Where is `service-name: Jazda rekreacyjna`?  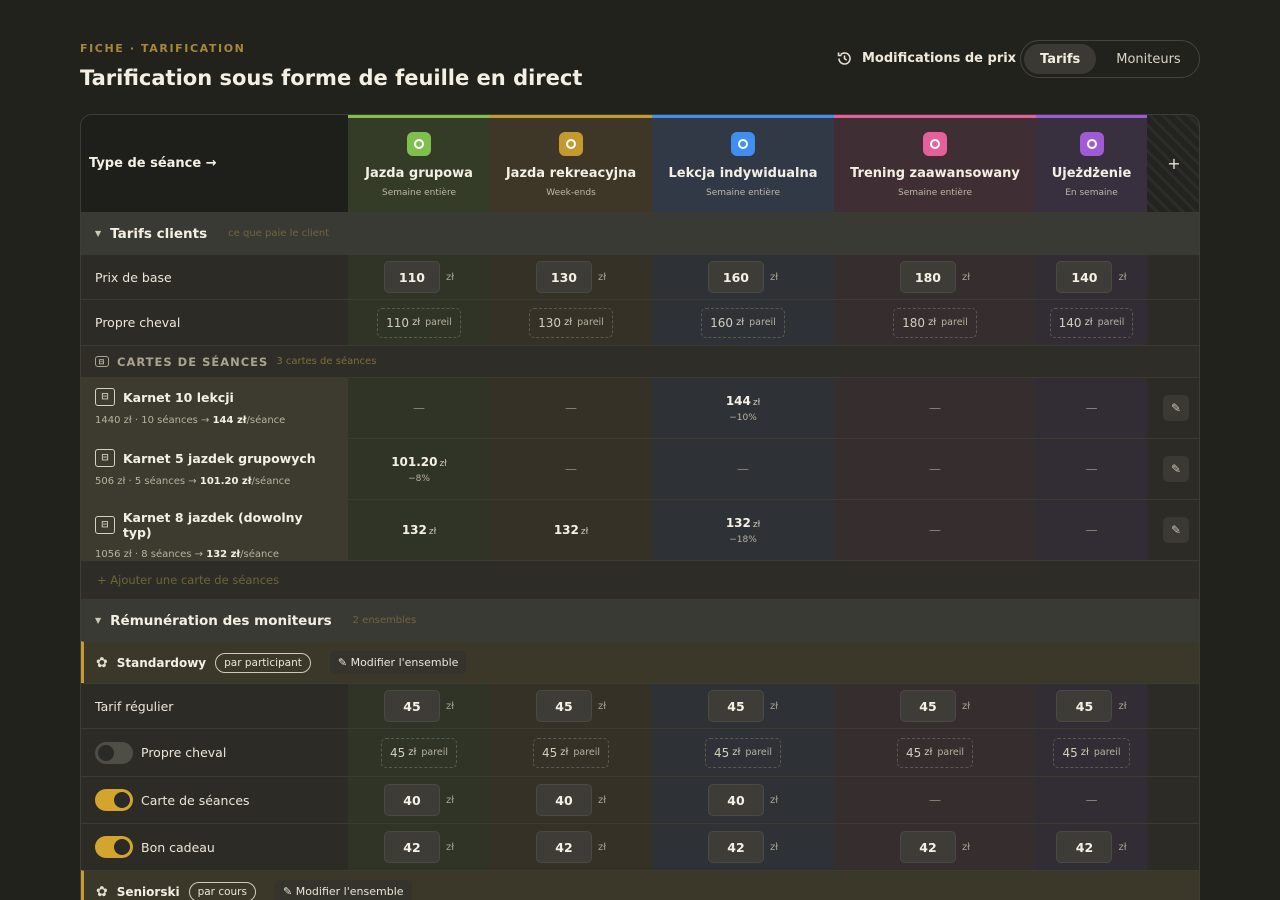
service-name: Jazda rekreacyjna is located at coordinates (571, 173).